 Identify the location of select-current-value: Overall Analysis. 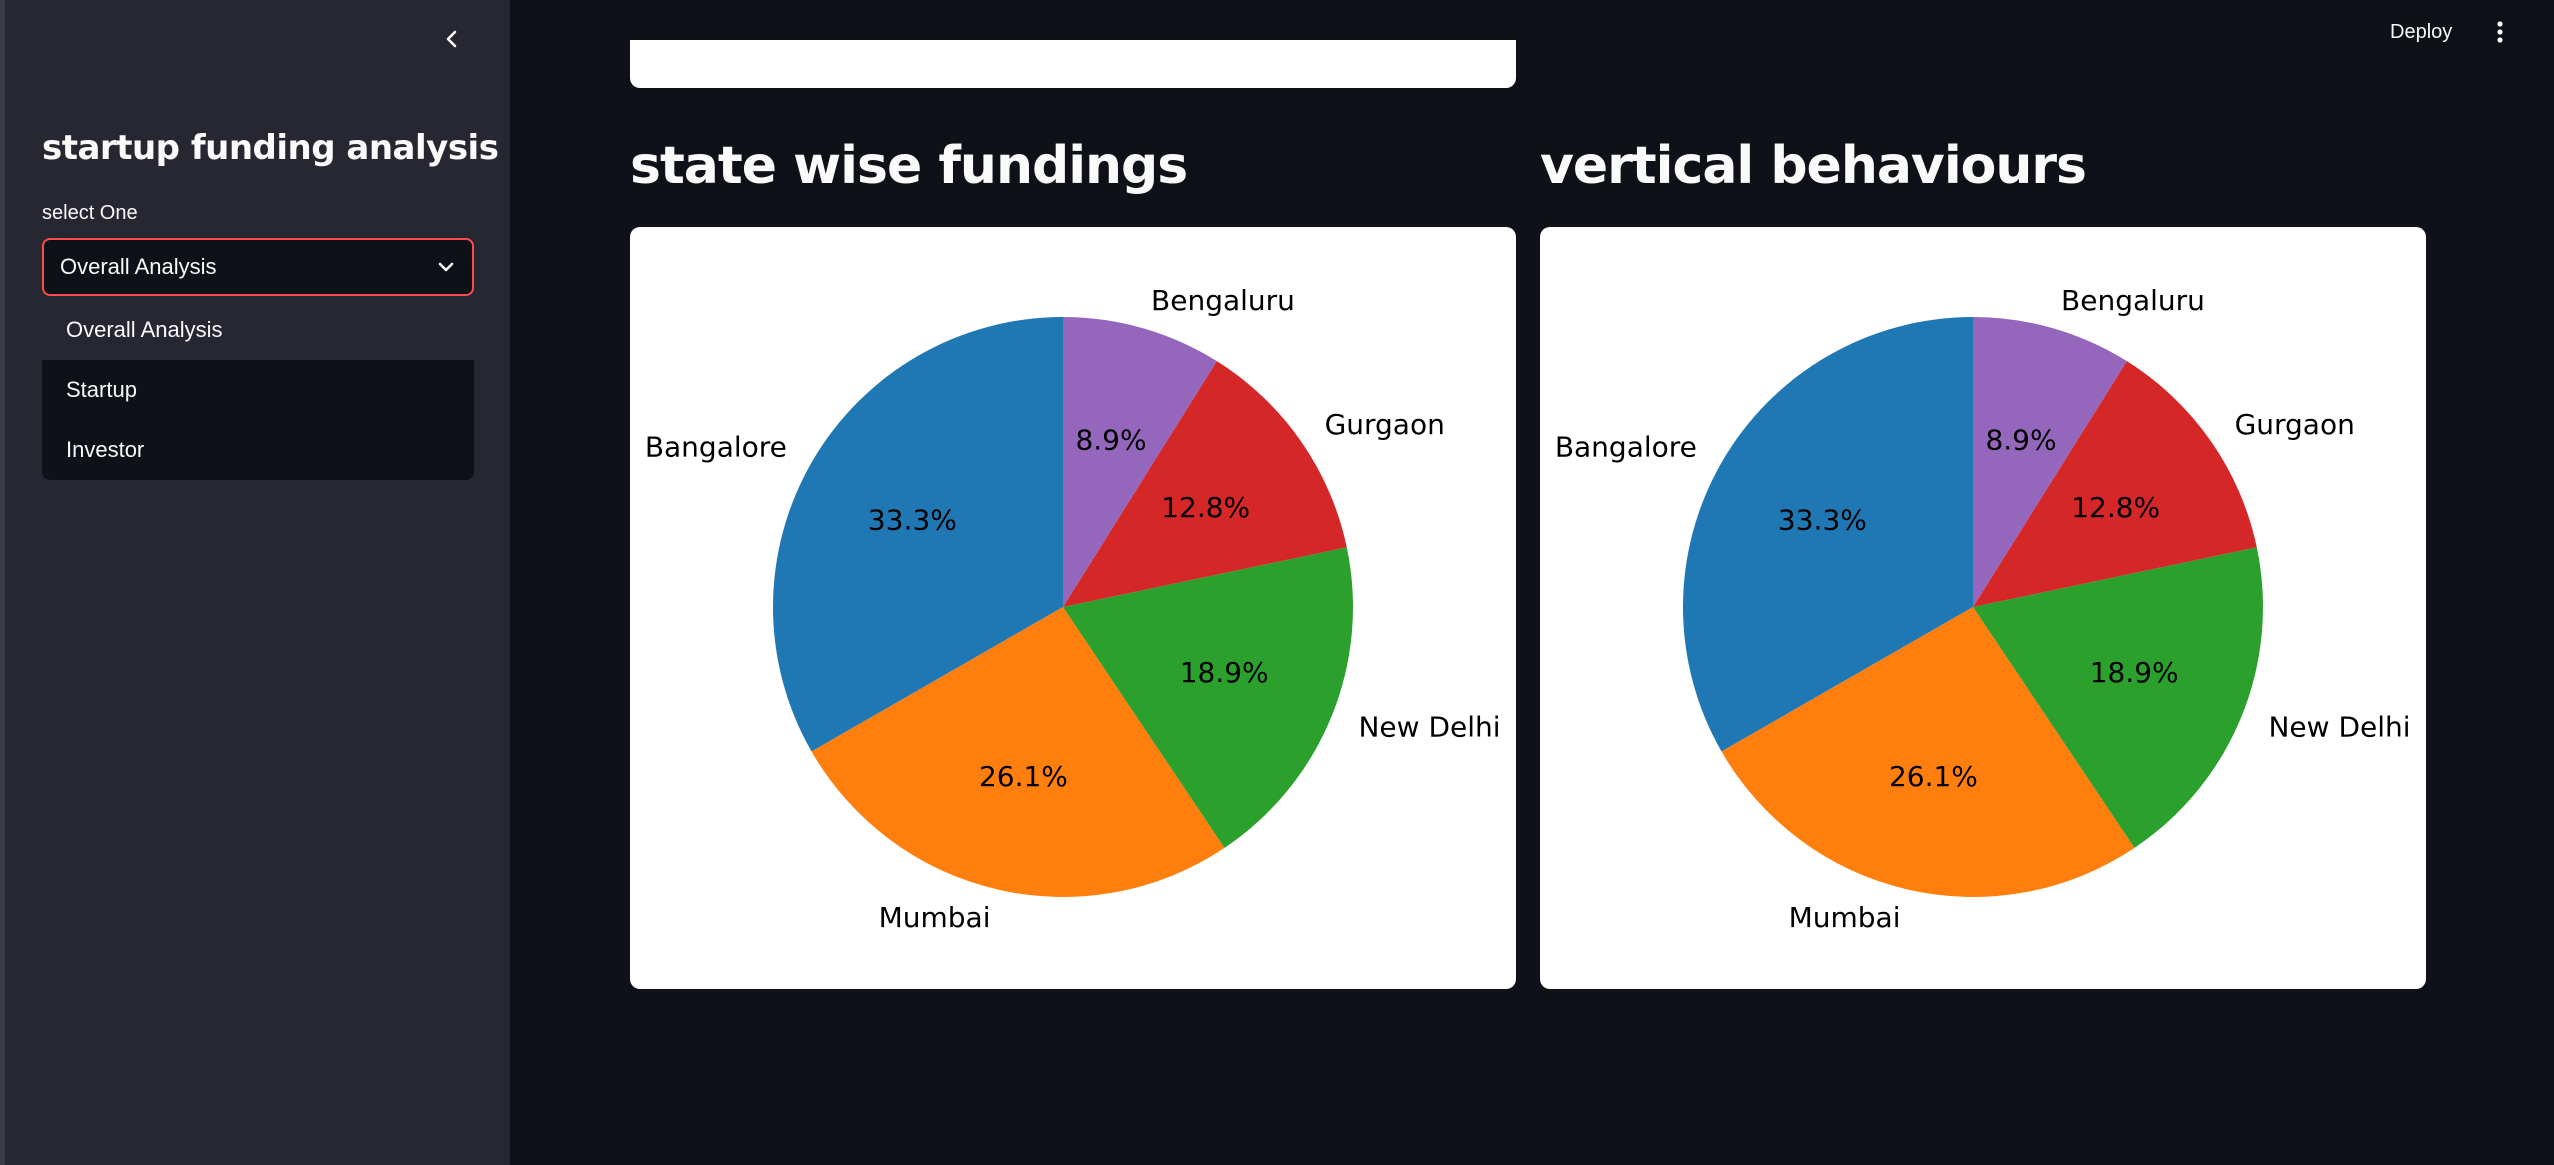
(138, 266).